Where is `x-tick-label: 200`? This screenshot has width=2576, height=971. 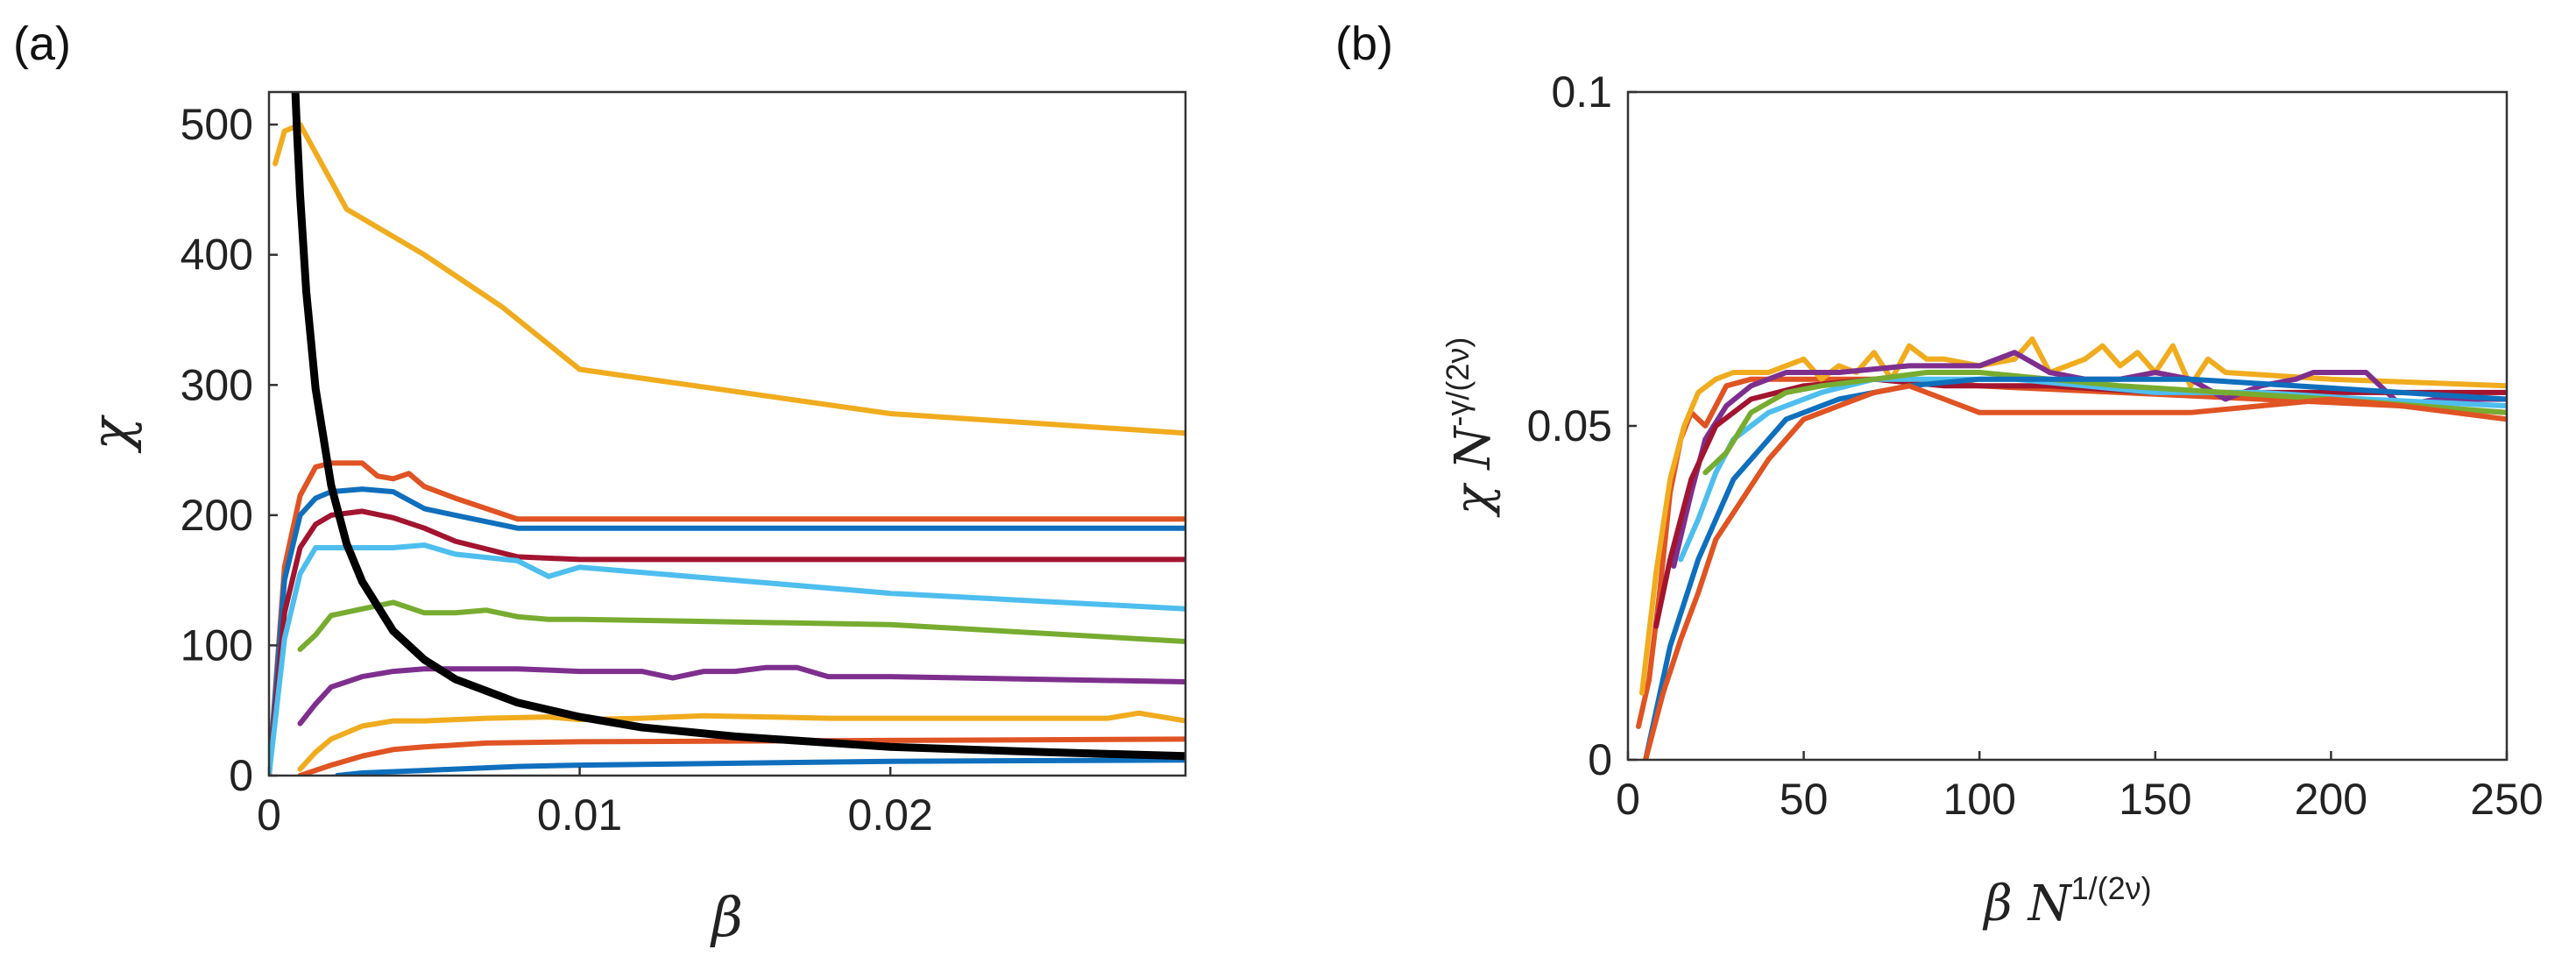 x-tick-label: 200 is located at coordinates (2331, 799).